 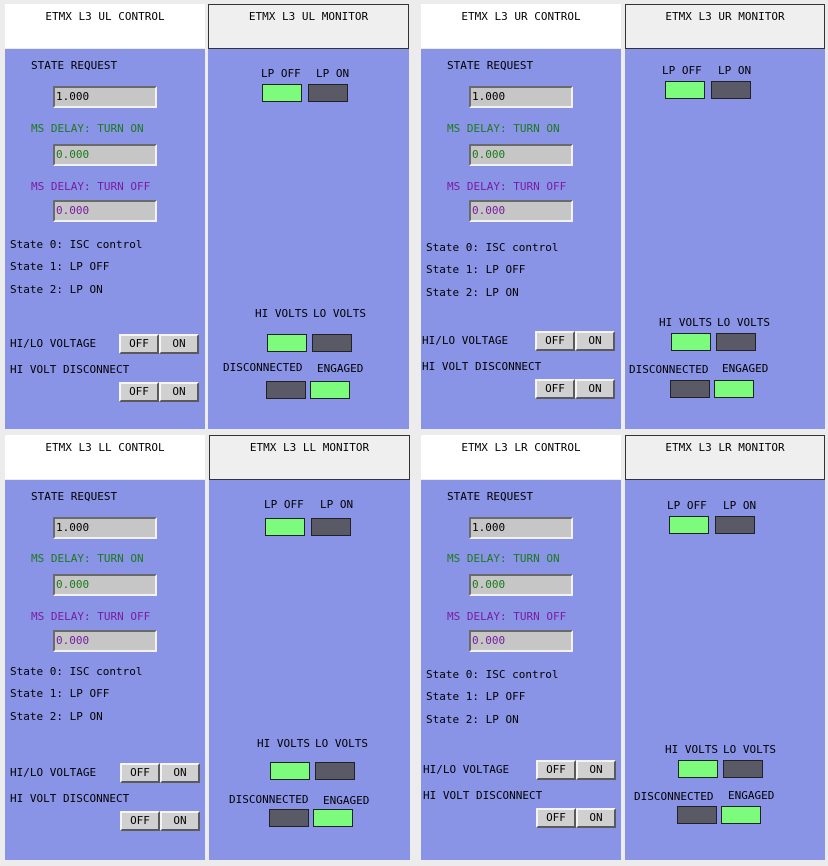 I want to click on ll-state-request-input: 1.000, so click(x=105, y=528).